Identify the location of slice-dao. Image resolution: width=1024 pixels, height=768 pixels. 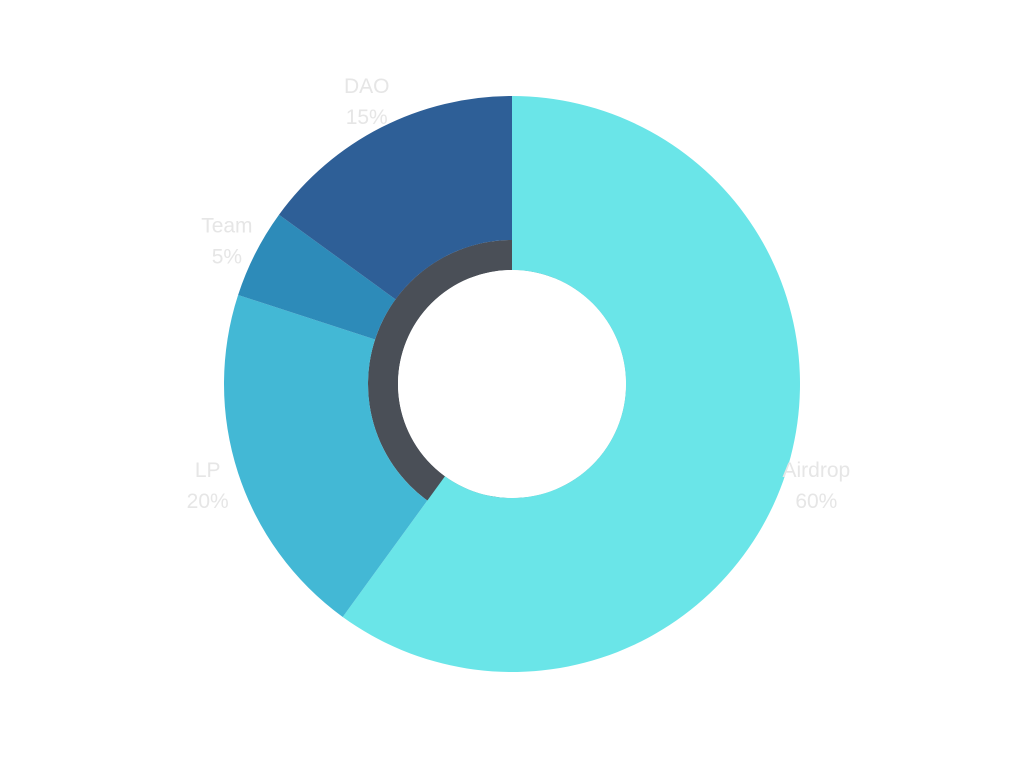
(395, 198).